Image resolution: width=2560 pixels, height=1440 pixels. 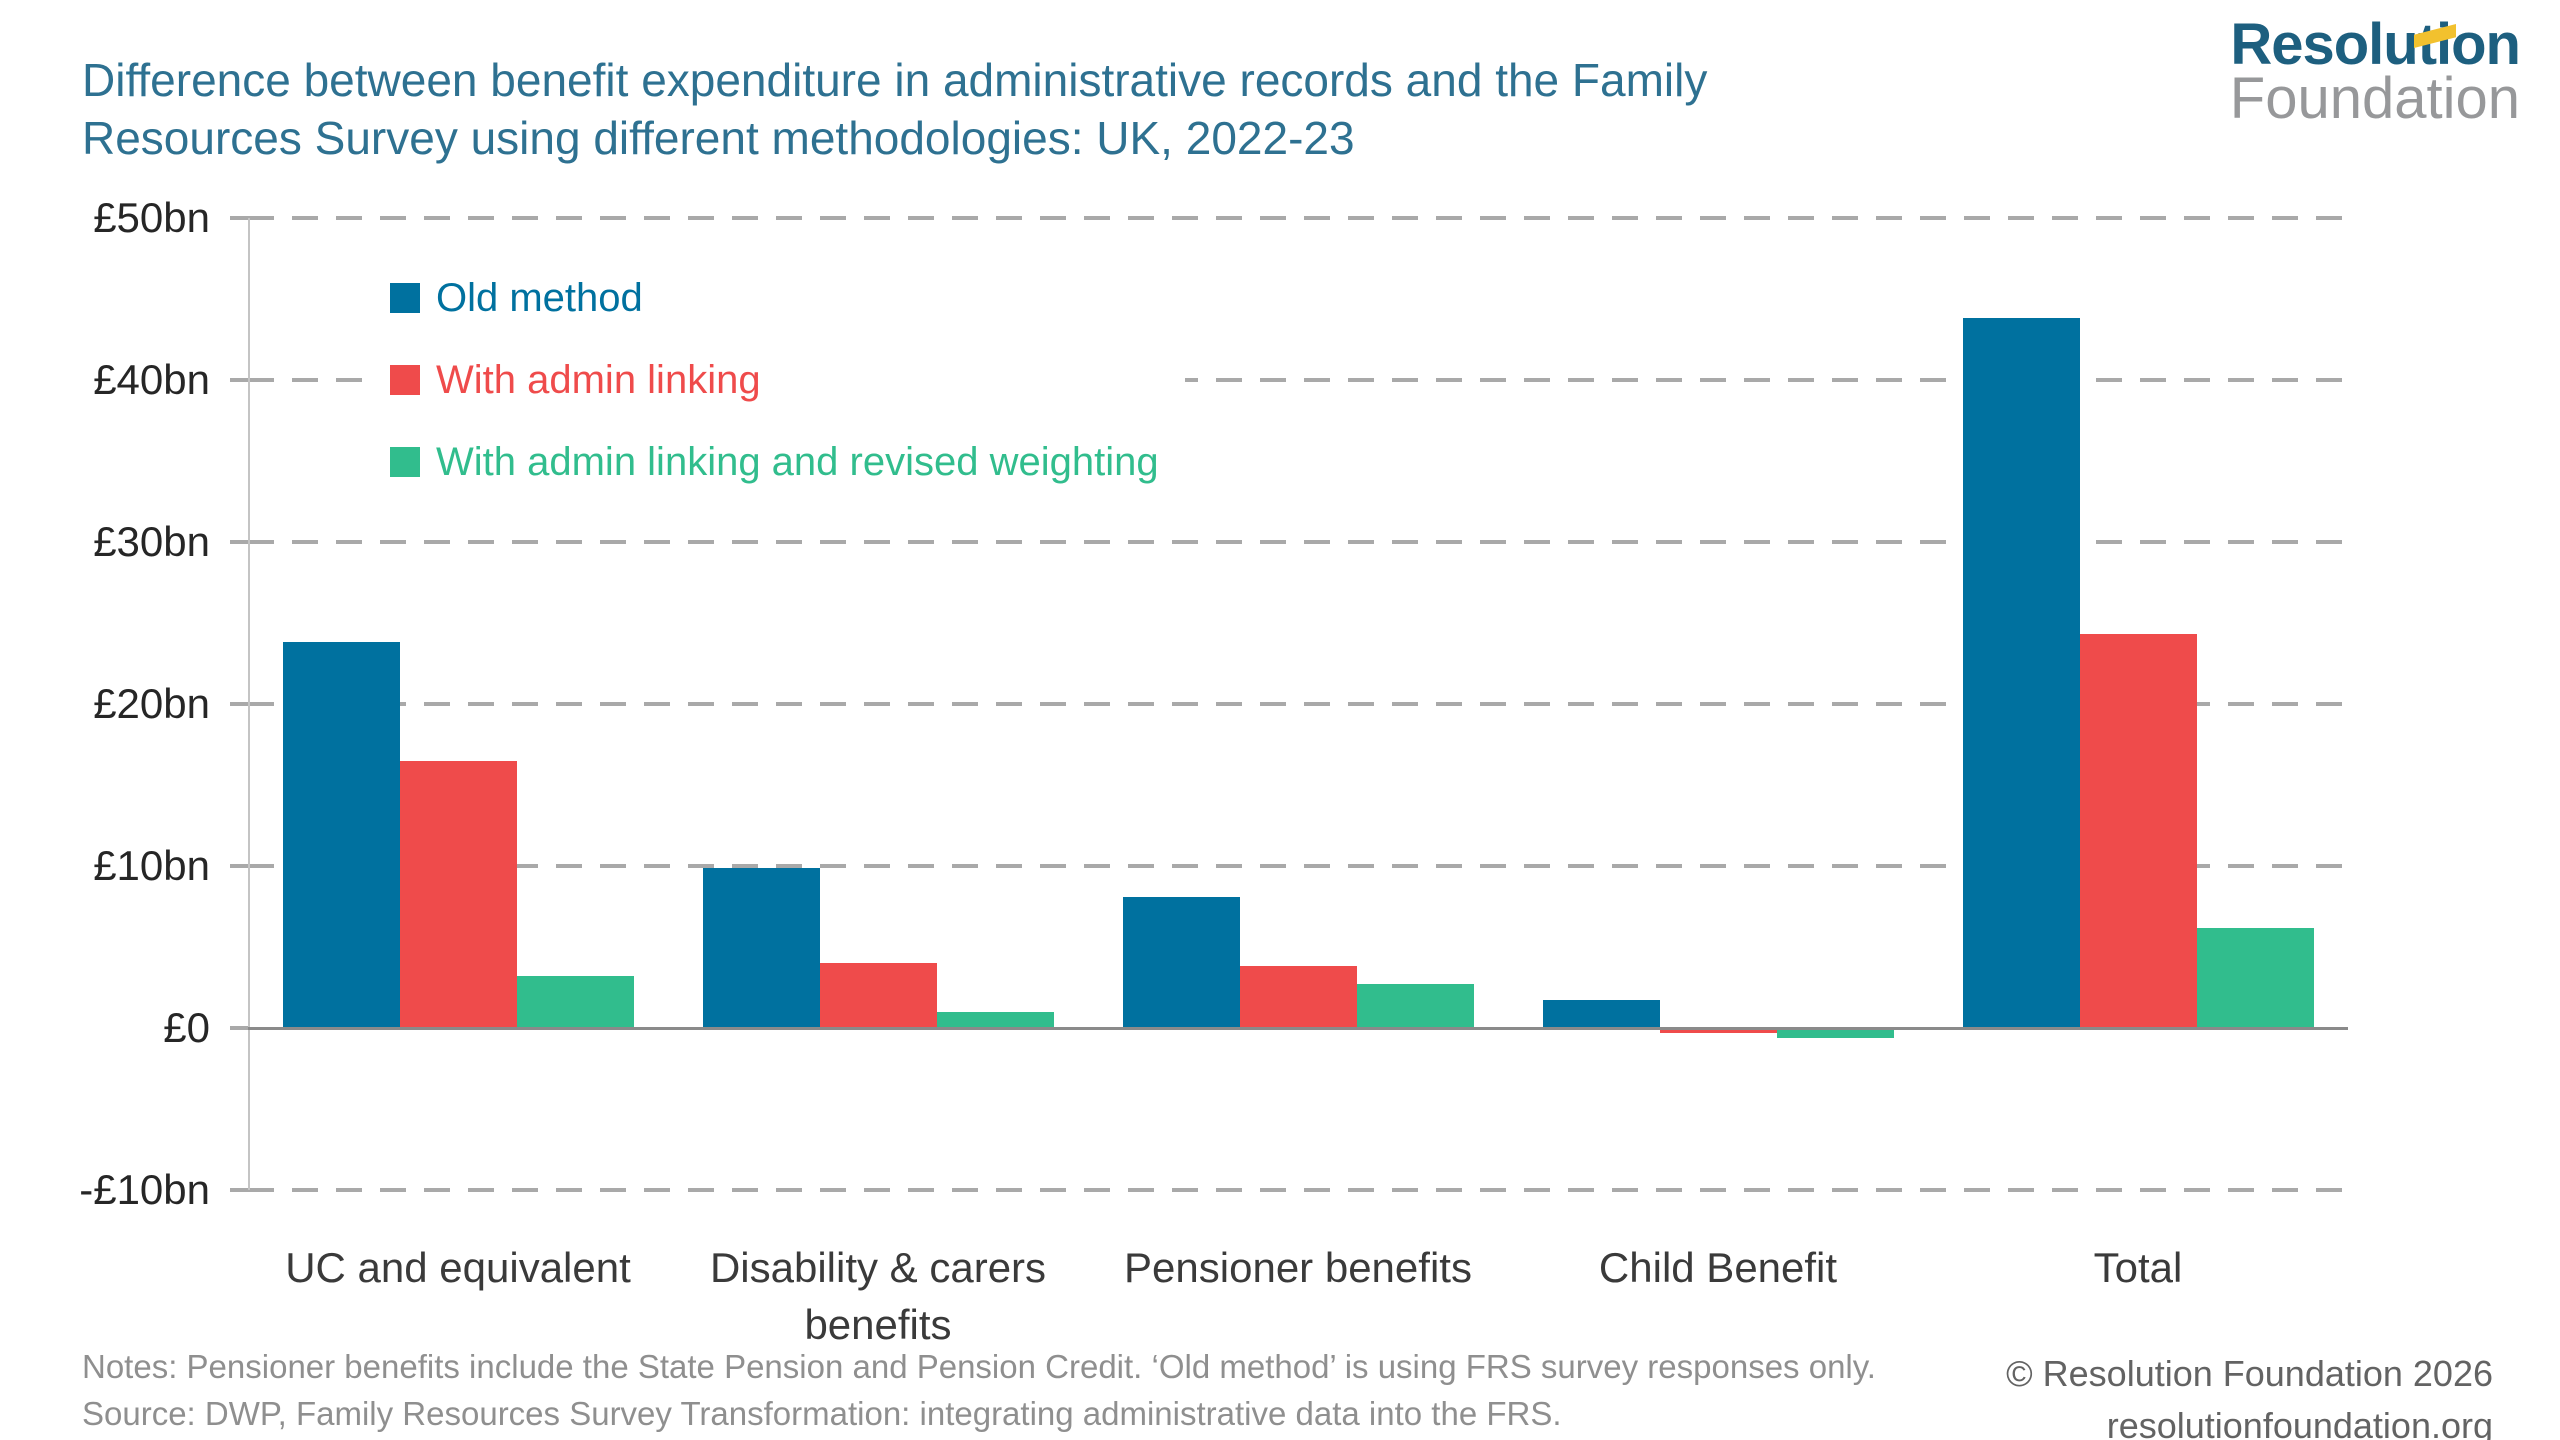 What do you see at coordinates (2374, 98) in the screenshot?
I see `logo-foundation-text: Foundation` at bounding box center [2374, 98].